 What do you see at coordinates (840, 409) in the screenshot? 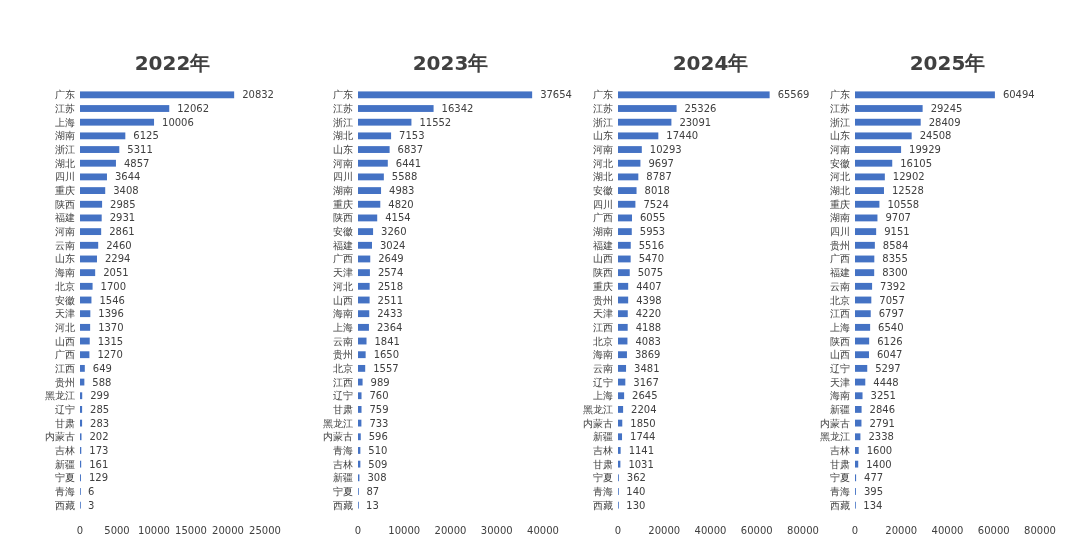
I see `y-tick-label: 新疆` at bounding box center [840, 409].